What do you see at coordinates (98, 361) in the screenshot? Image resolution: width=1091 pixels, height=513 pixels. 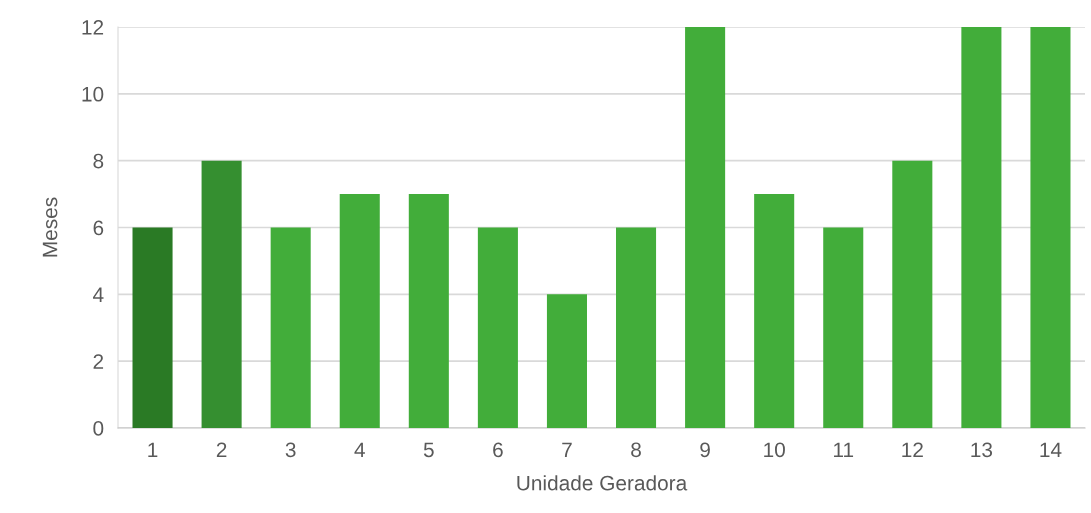 I see `y-tick-label: 2` at bounding box center [98, 361].